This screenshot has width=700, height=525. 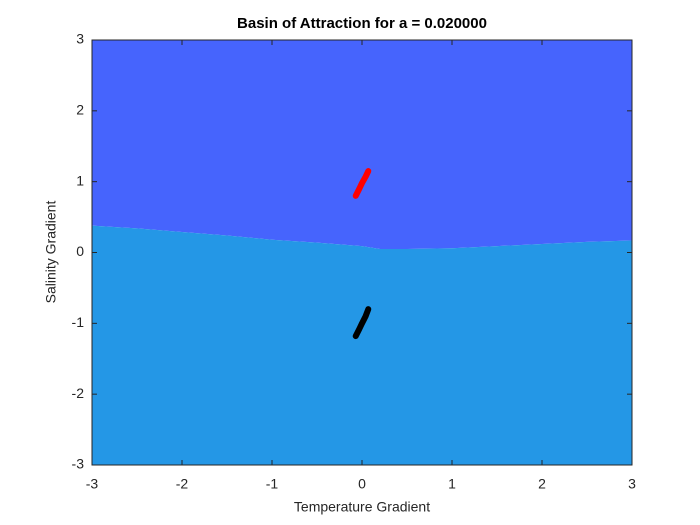 I want to click on y-tick-label: -3, so click(x=78, y=464).